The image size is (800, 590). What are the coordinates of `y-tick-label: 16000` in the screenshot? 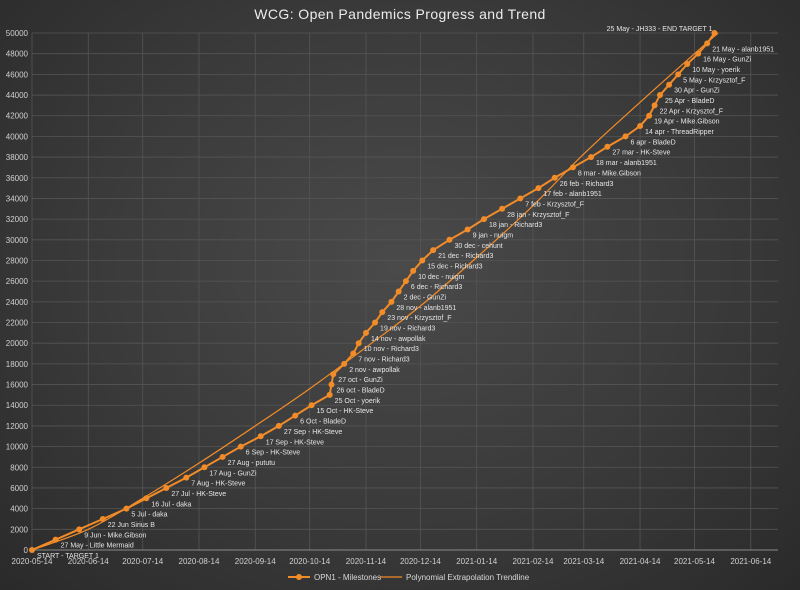 It's located at (17, 385).